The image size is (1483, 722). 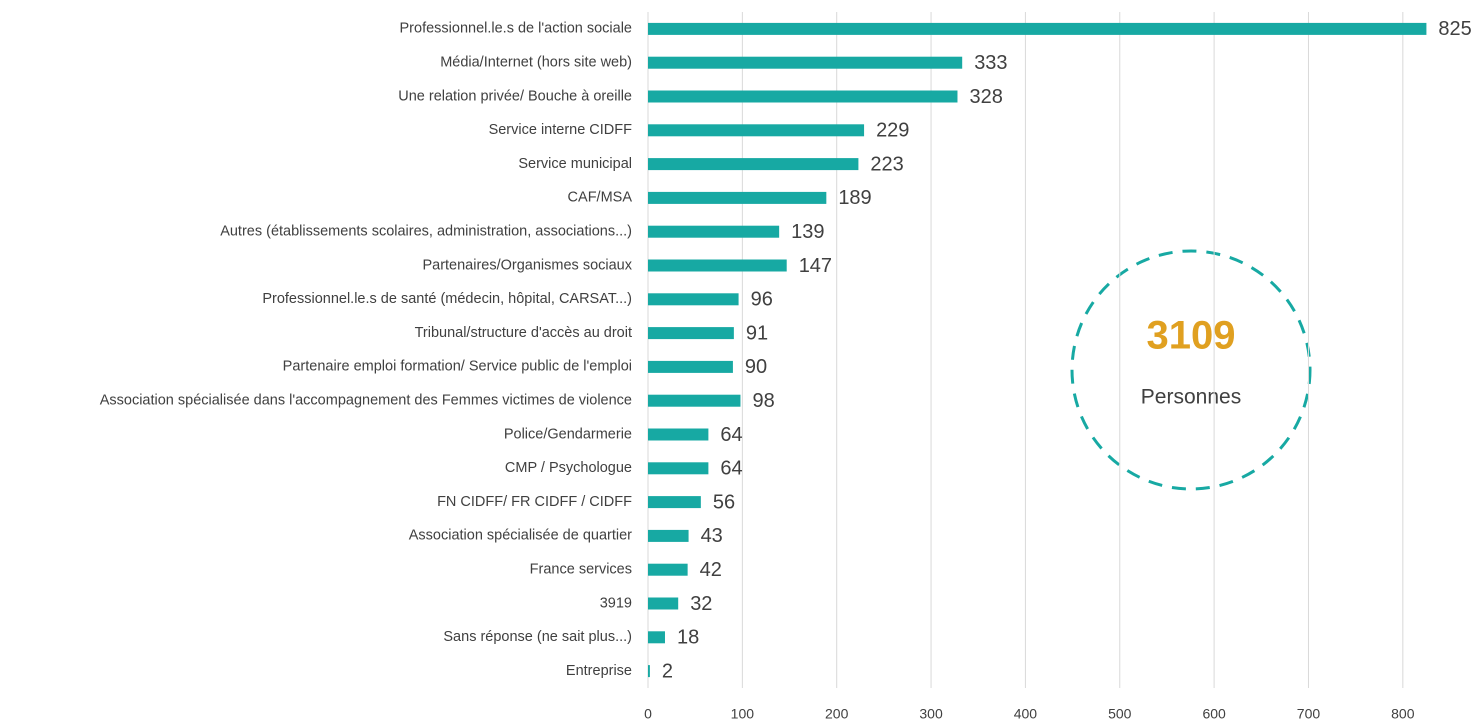 What do you see at coordinates (568, 434) in the screenshot?
I see `category-label: Police/Gendarmerie` at bounding box center [568, 434].